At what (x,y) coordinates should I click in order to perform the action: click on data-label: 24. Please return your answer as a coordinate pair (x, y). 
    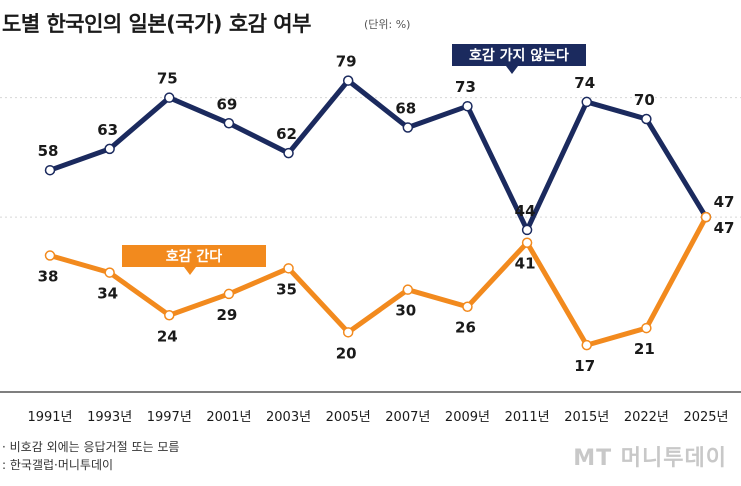
    Looking at the image, I should click on (167, 336).